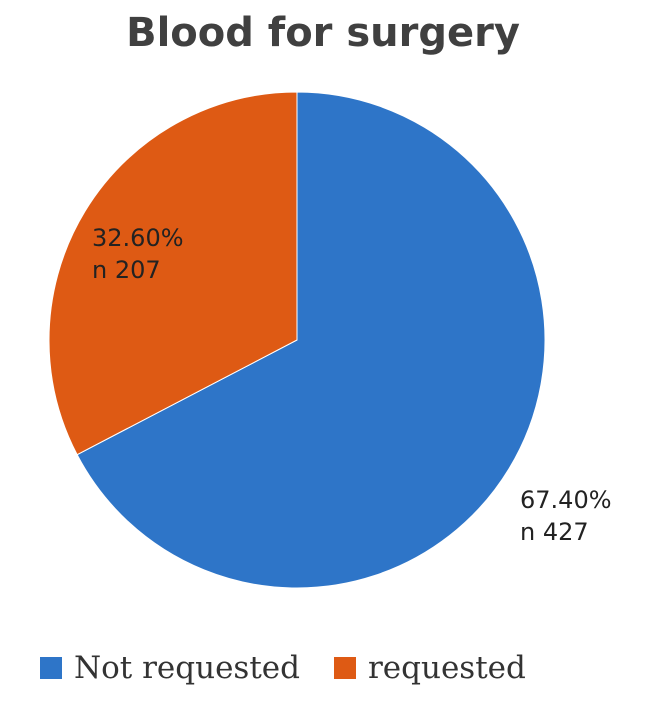  Describe the element at coordinates (554, 532) in the screenshot. I see `slice-count-not-requested: n 427` at that location.